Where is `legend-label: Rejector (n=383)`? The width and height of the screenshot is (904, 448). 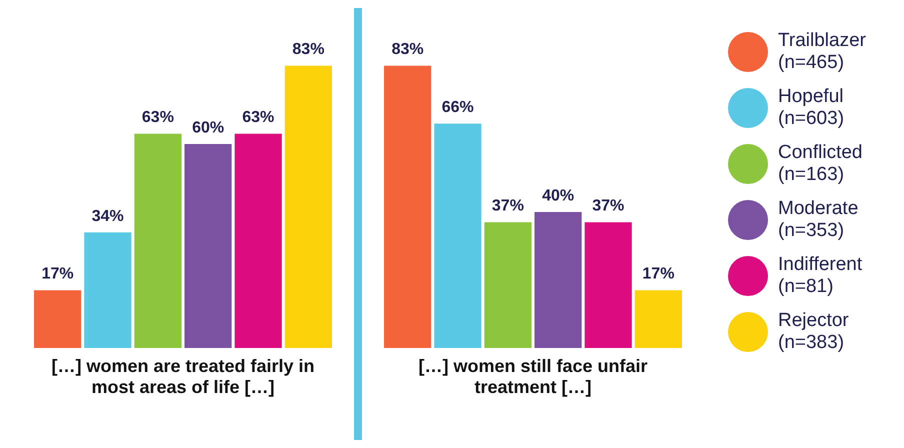
legend-label: Rejector (n=383) is located at coordinates (814, 332).